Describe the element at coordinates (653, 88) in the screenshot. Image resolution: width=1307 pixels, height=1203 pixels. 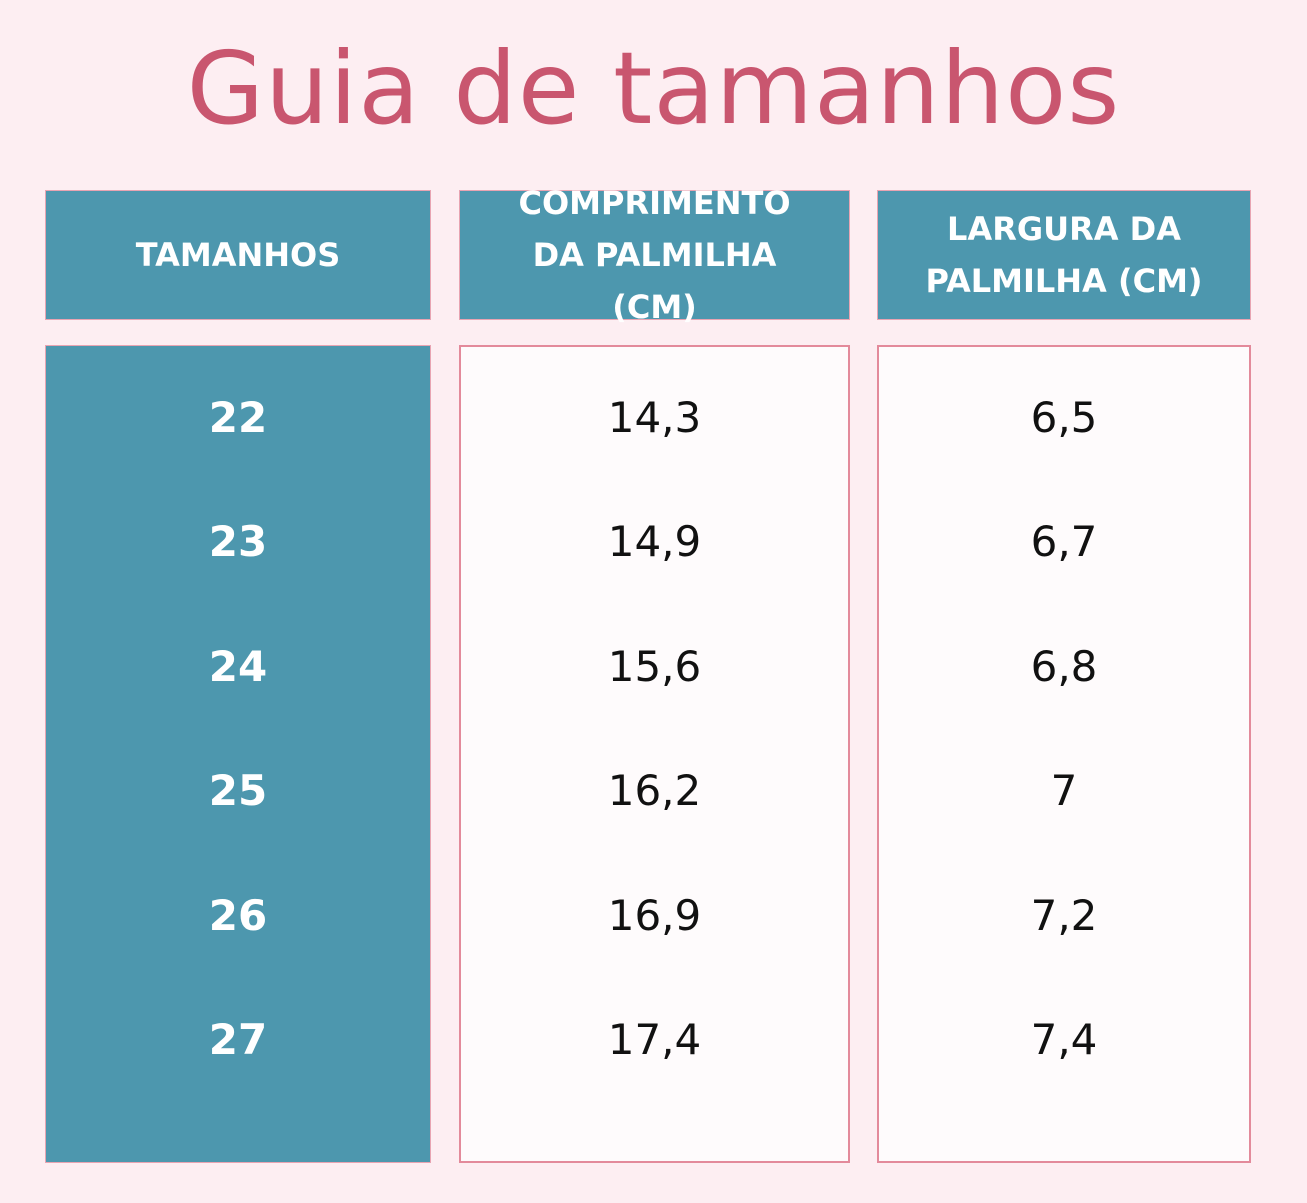
I see `title: Guia de tamanhos` at that location.